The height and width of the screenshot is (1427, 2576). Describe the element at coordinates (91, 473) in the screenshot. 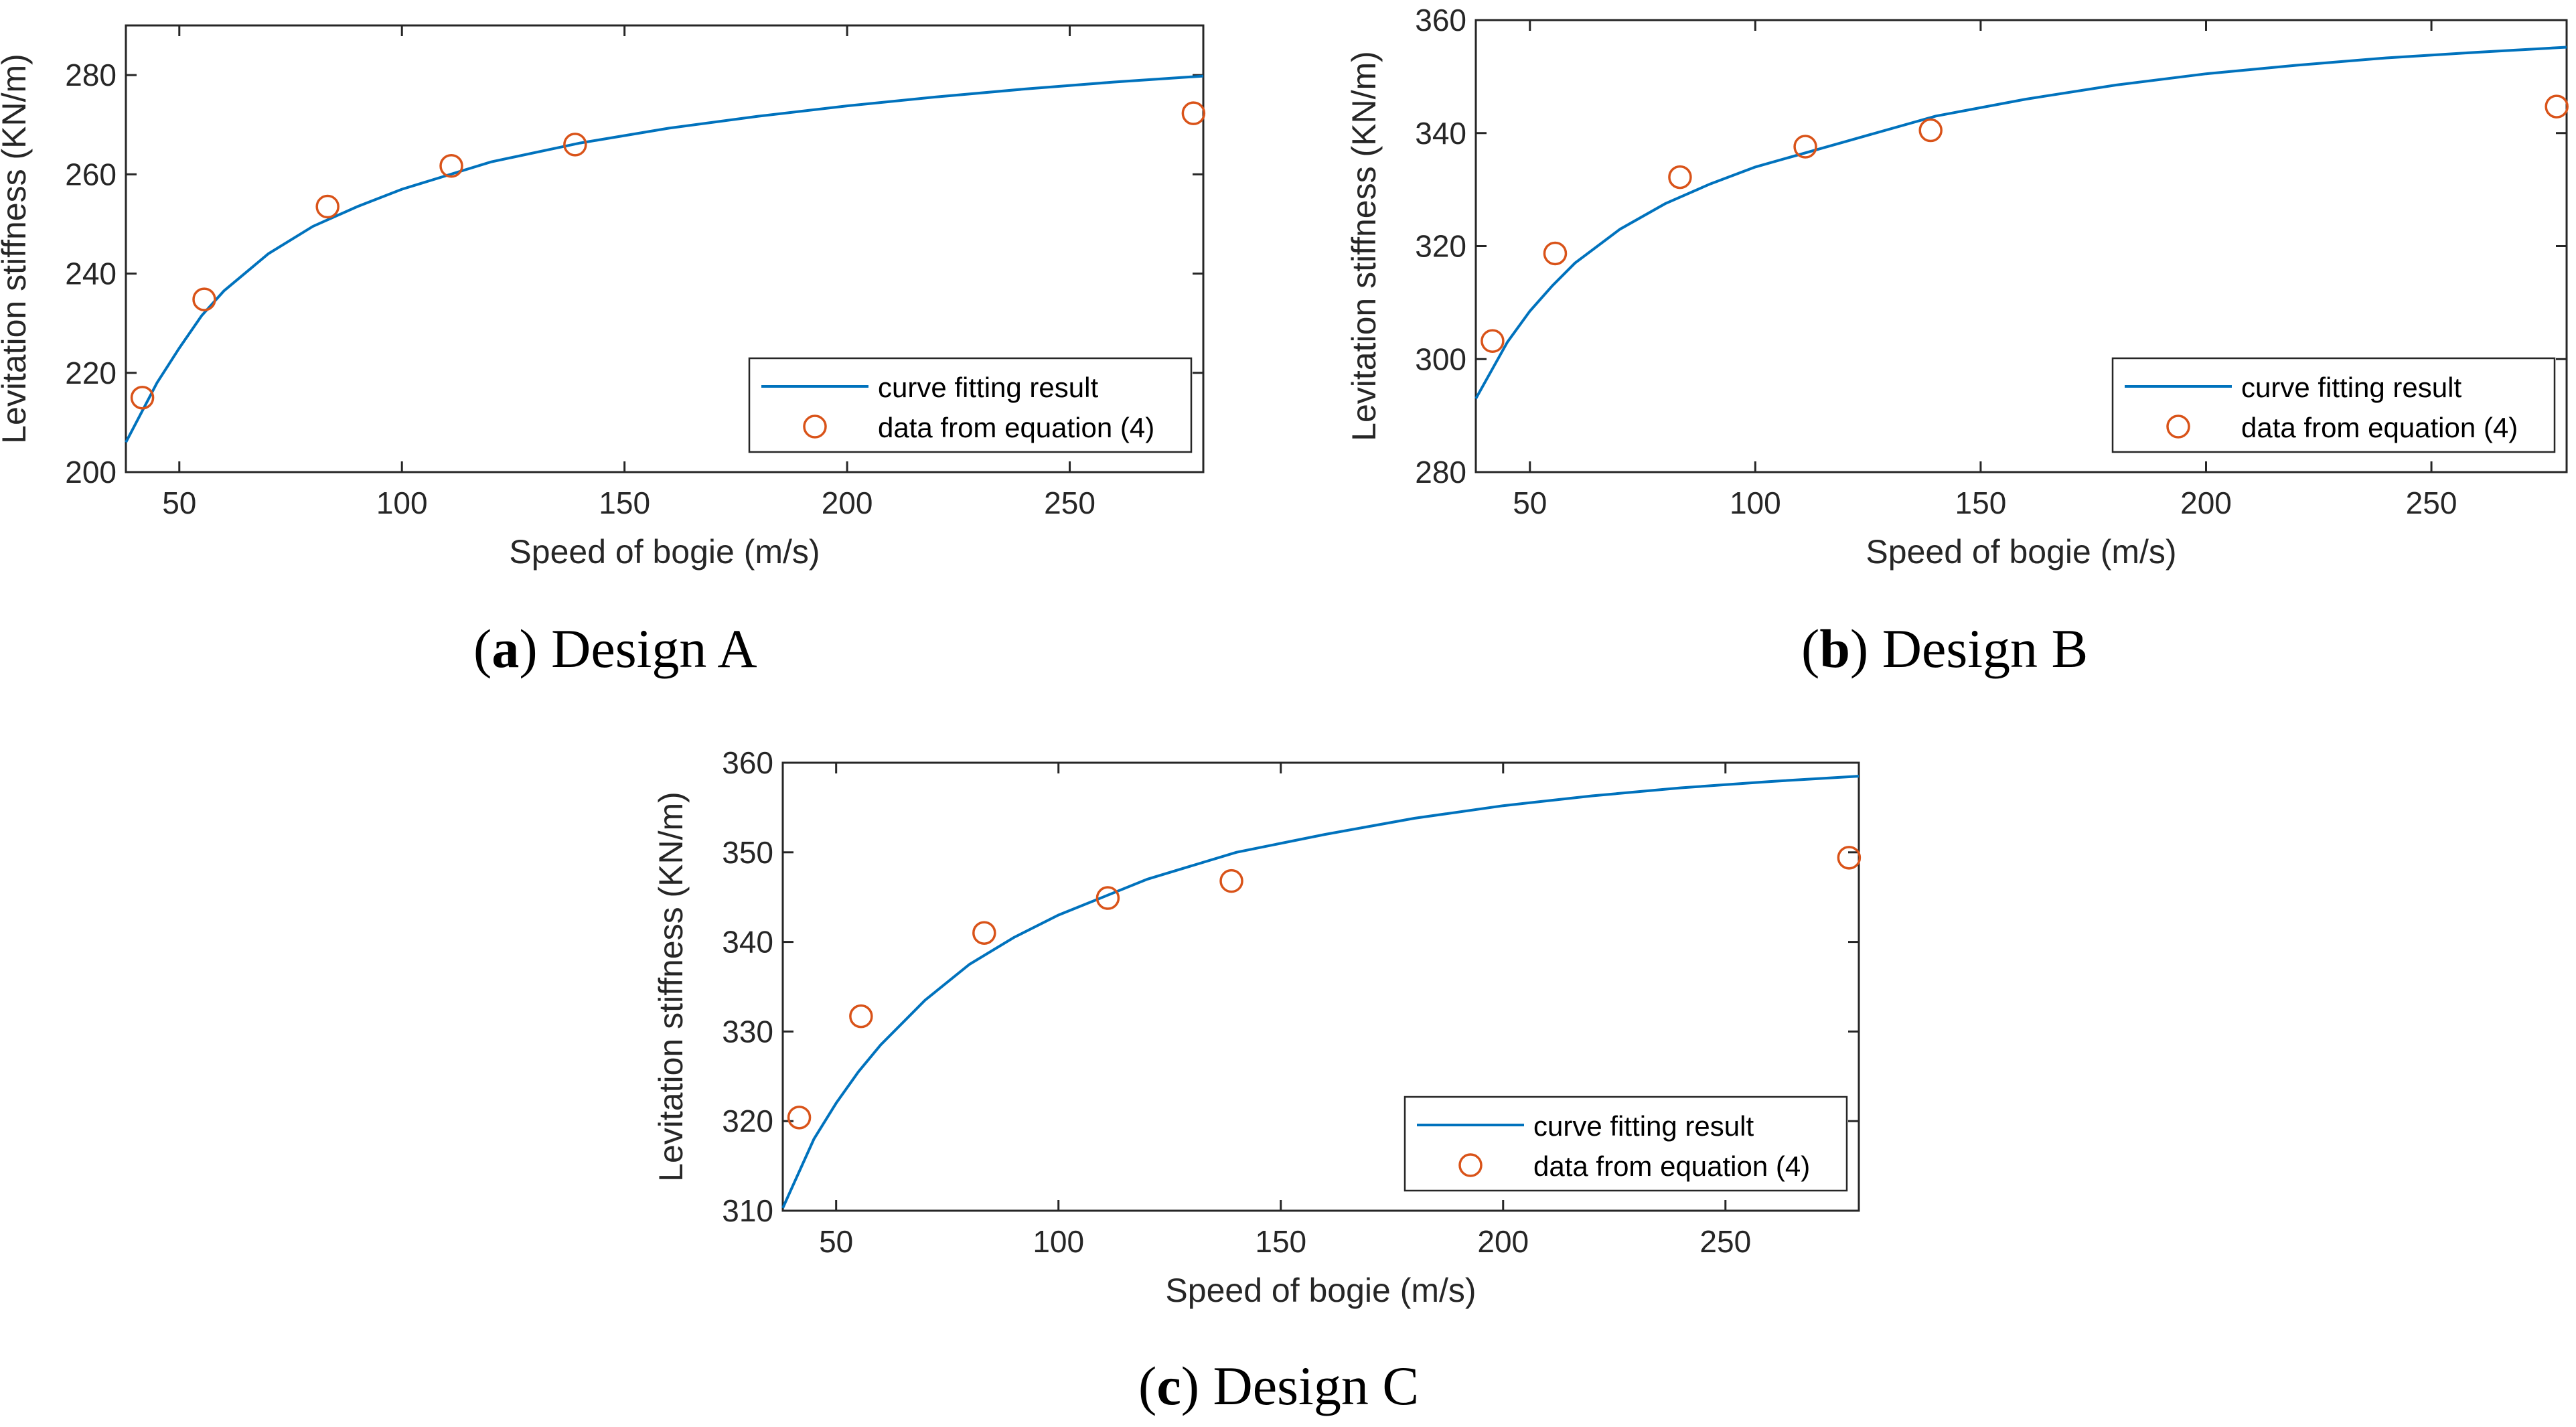

I see `y-tick-label: 200` at that location.